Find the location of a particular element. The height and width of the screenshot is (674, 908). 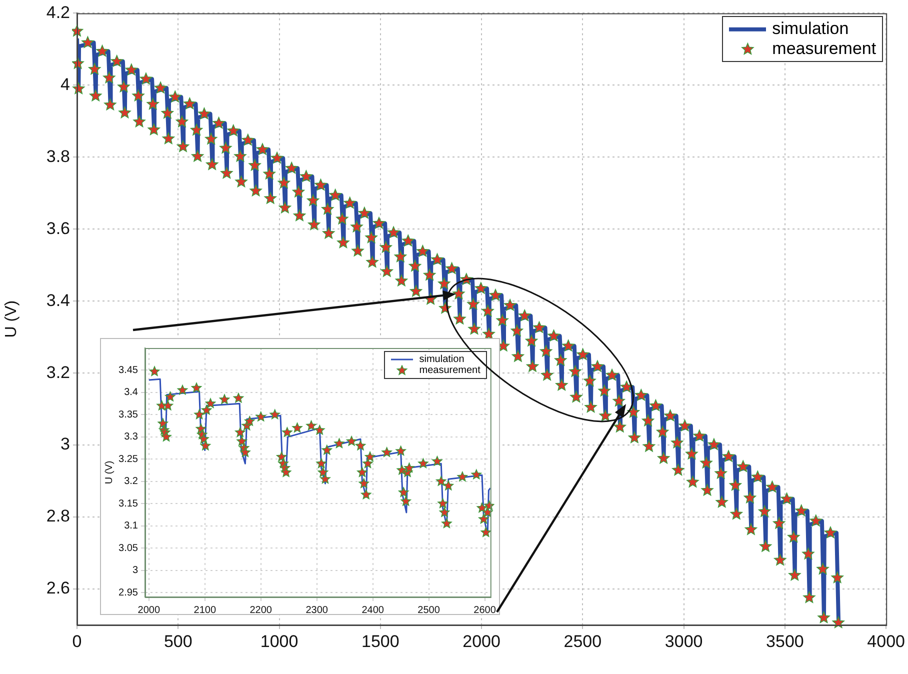

x-tick-label: 2600 is located at coordinates (485, 610).